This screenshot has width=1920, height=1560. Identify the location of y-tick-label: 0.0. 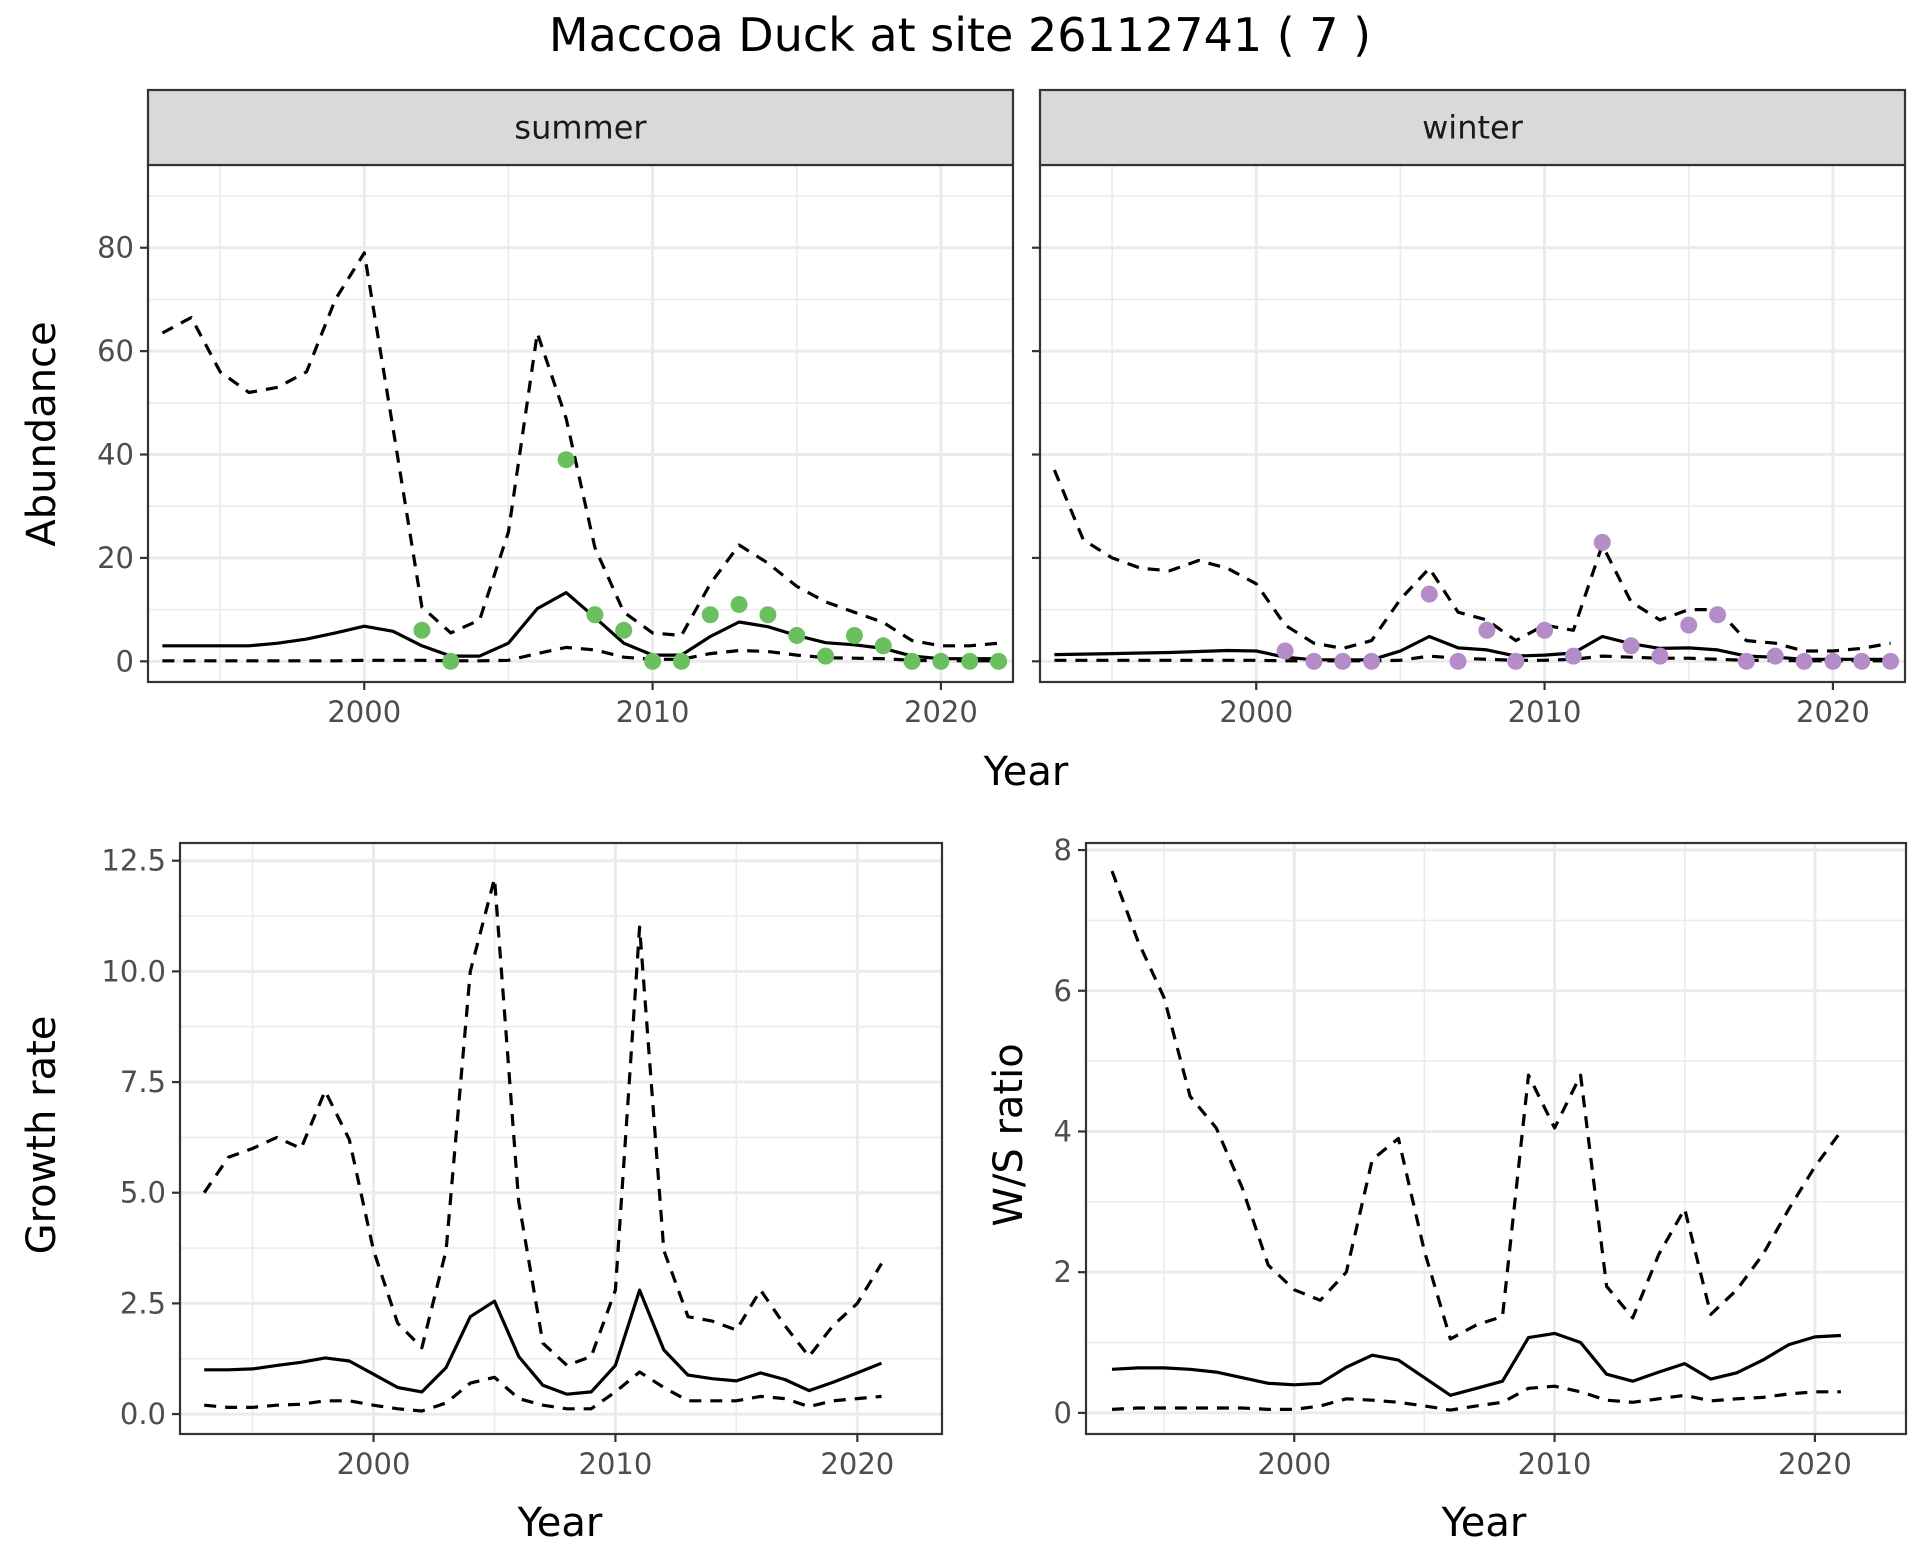
(143, 1414).